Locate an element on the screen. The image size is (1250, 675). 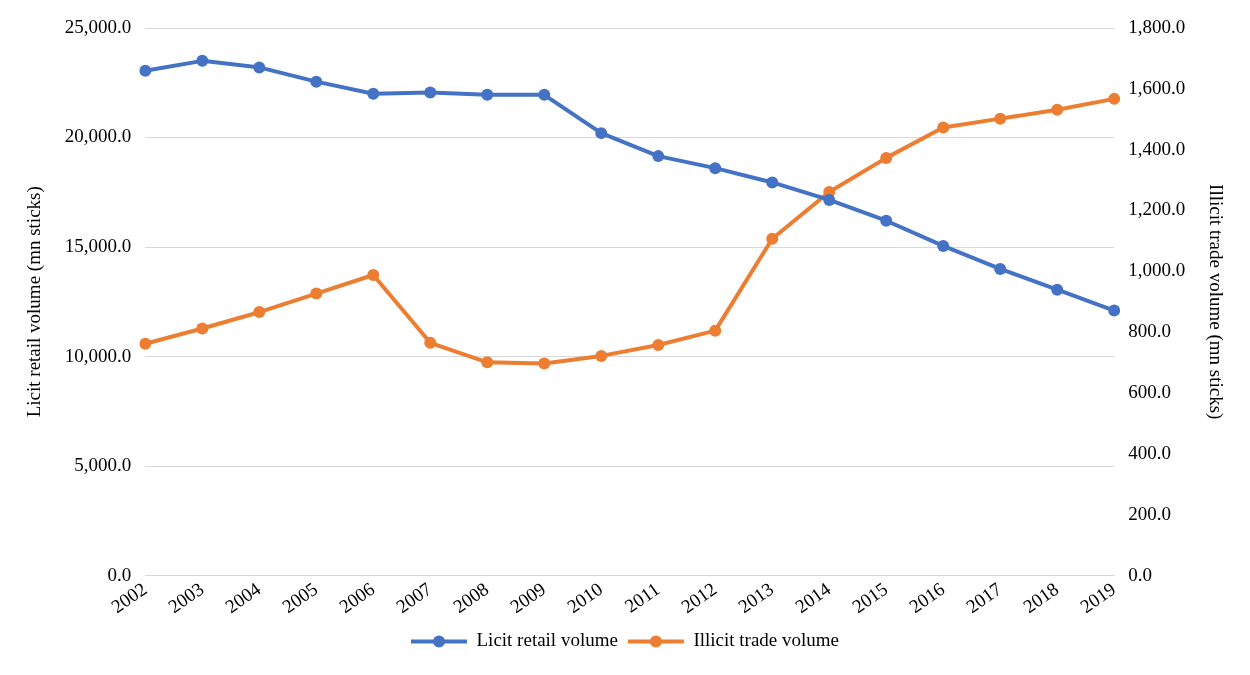
y2-tick-label: 800.0 is located at coordinates (1149, 331).